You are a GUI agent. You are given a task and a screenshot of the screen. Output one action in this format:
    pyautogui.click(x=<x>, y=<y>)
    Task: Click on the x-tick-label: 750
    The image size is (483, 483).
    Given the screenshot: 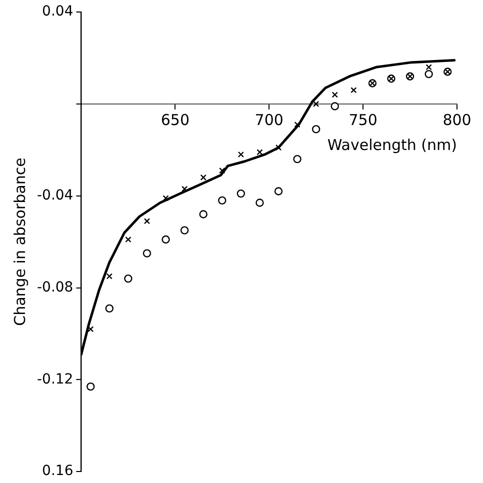 What is the action you would take?
    pyautogui.click(x=363, y=119)
    